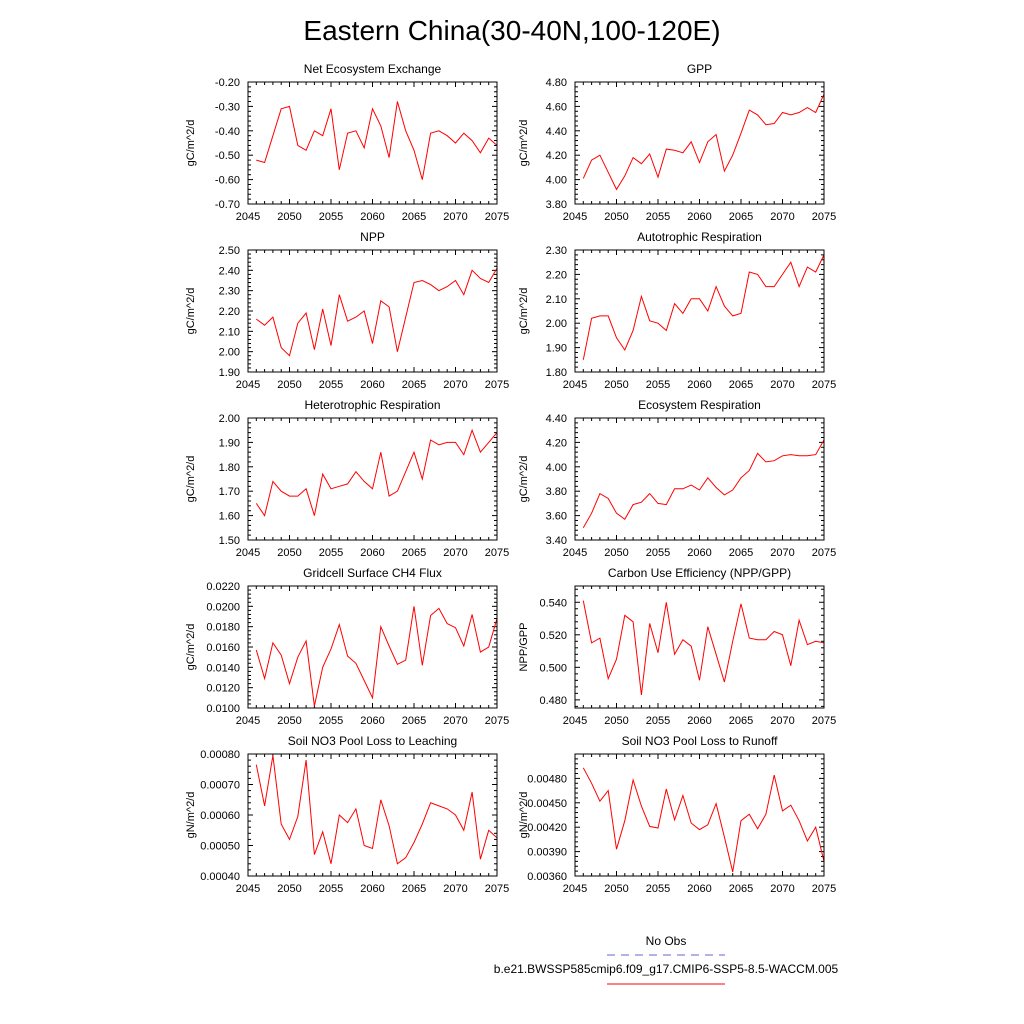 Image resolution: width=1024 pixels, height=1024 pixels. I want to click on panel-title: Autotrophic Respiration, so click(699, 237).